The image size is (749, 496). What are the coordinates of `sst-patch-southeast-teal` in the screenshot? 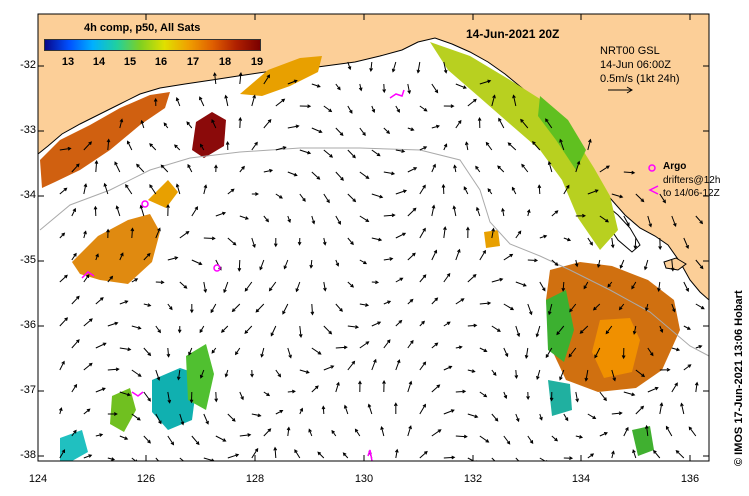 It's located at (560, 398).